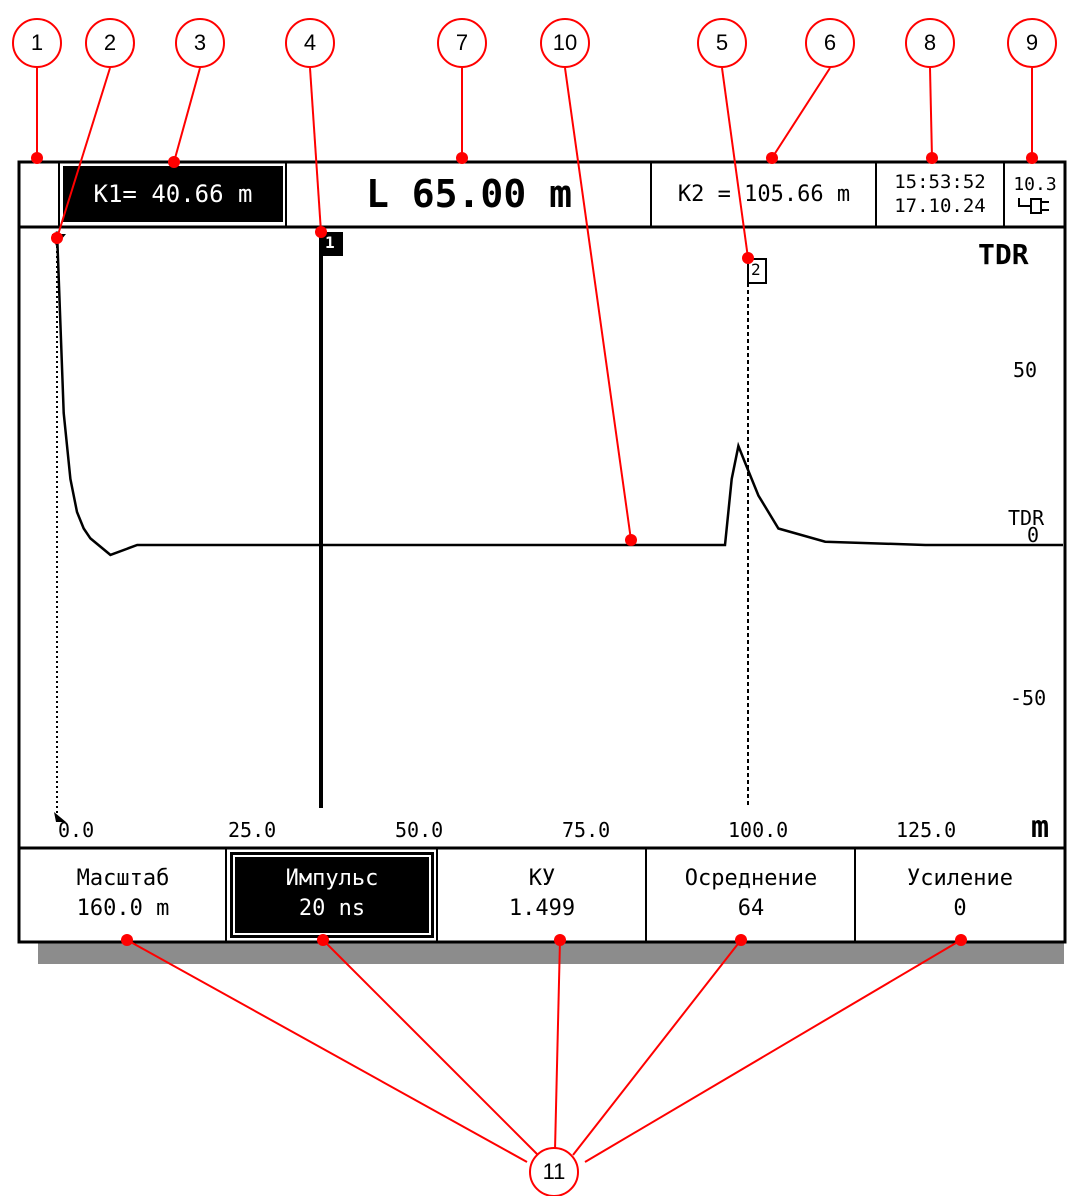  Describe the element at coordinates (110, 42) in the screenshot. I see `callout-2: 2` at that location.